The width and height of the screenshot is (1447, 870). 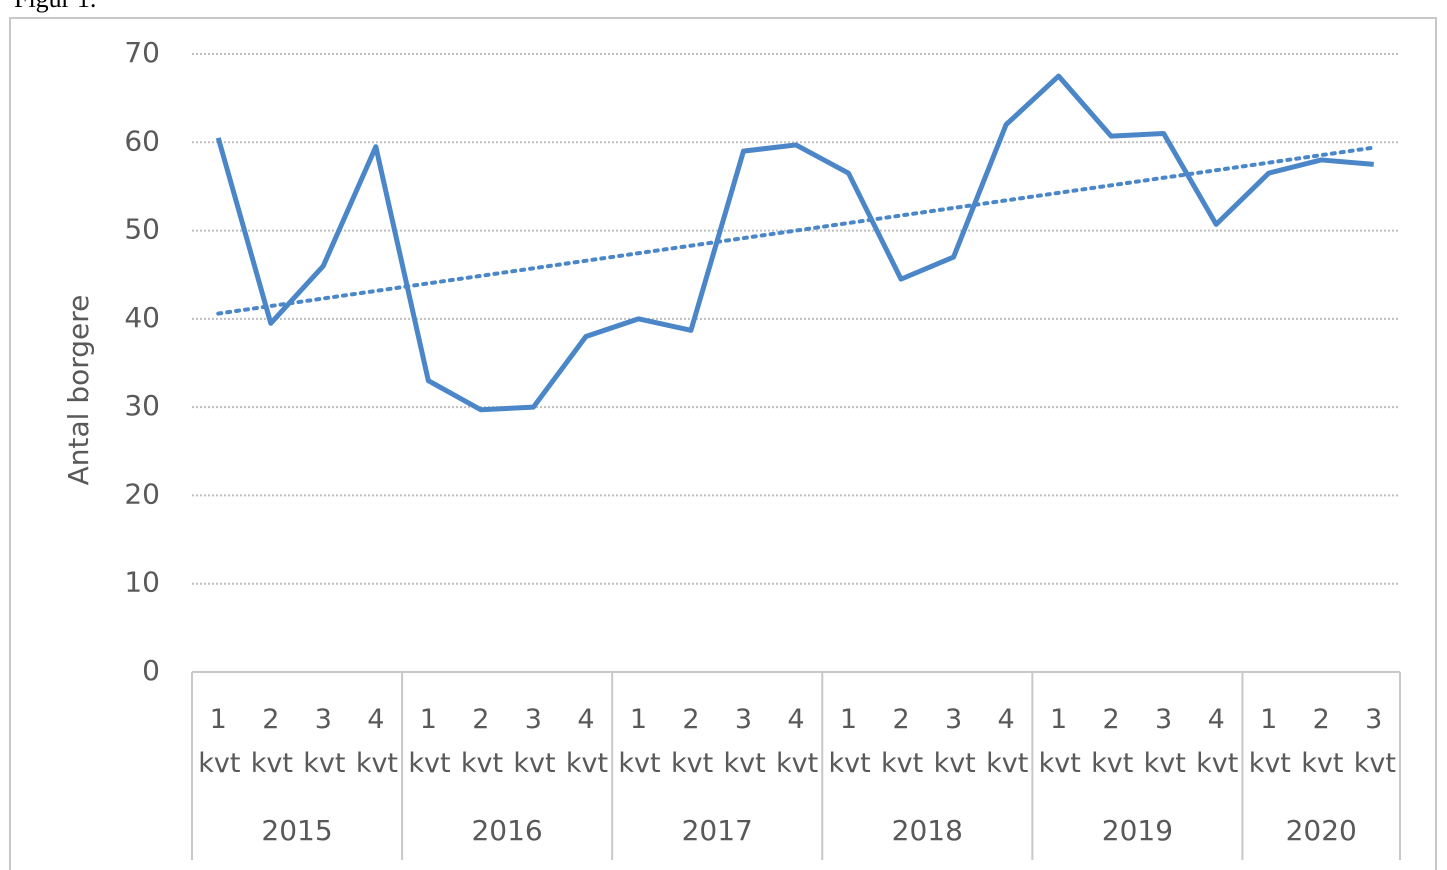 What do you see at coordinates (1137, 830) in the screenshot?
I see `year-label: 2019` at bounding box center [1137, 830].